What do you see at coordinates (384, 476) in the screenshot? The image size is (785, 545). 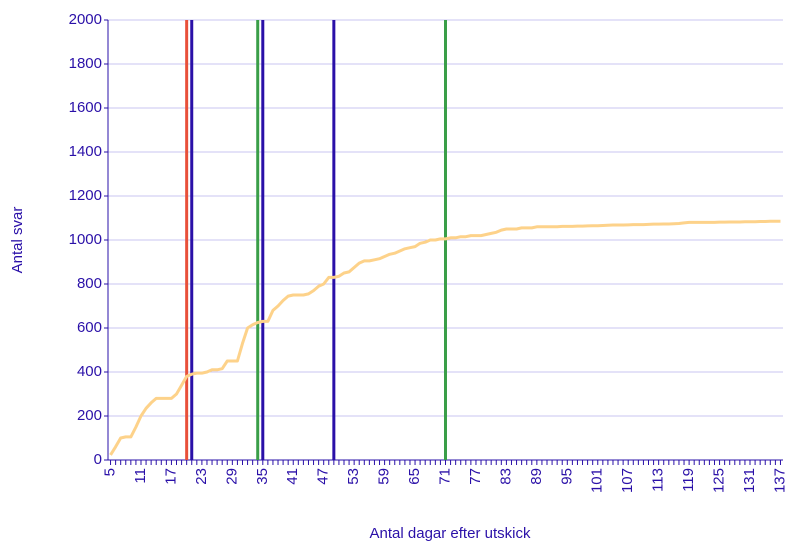 I see `x-tick-label: 59` at bounding box center [384, 476].